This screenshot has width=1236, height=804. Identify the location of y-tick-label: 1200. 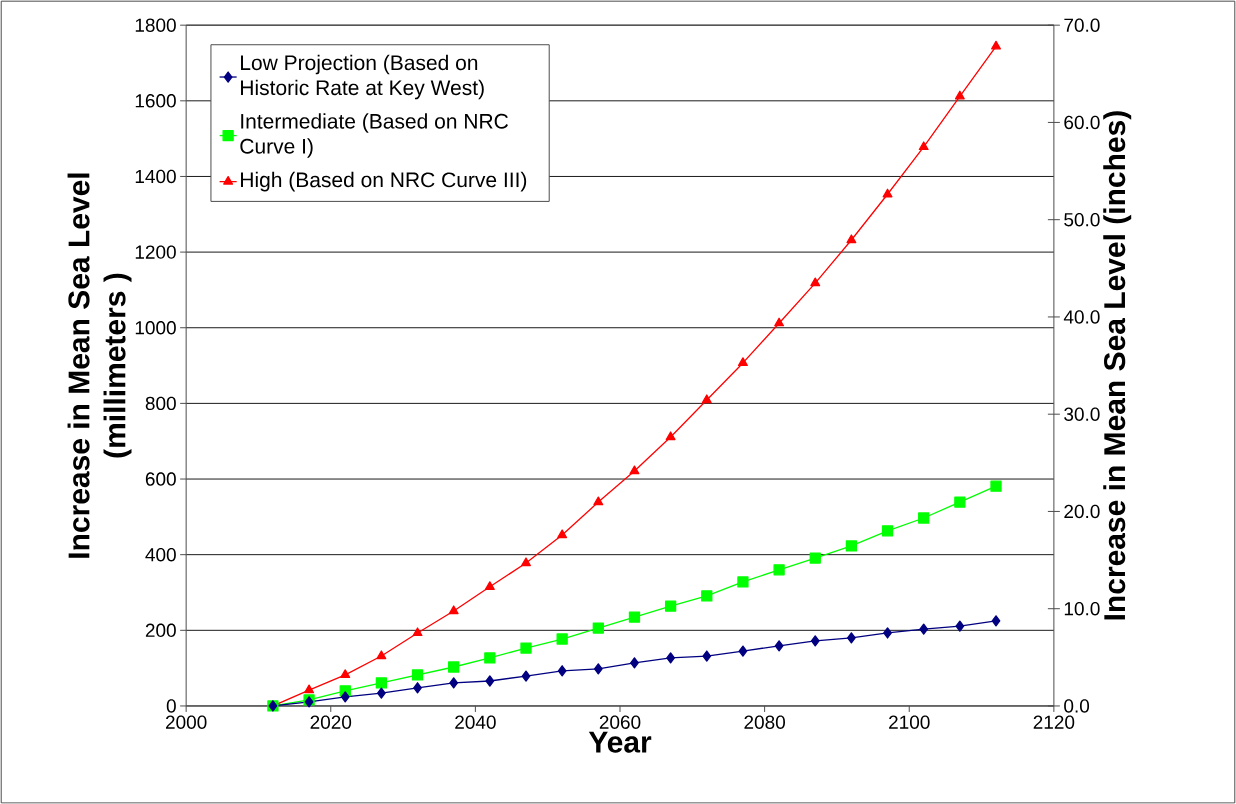
(155, 252).